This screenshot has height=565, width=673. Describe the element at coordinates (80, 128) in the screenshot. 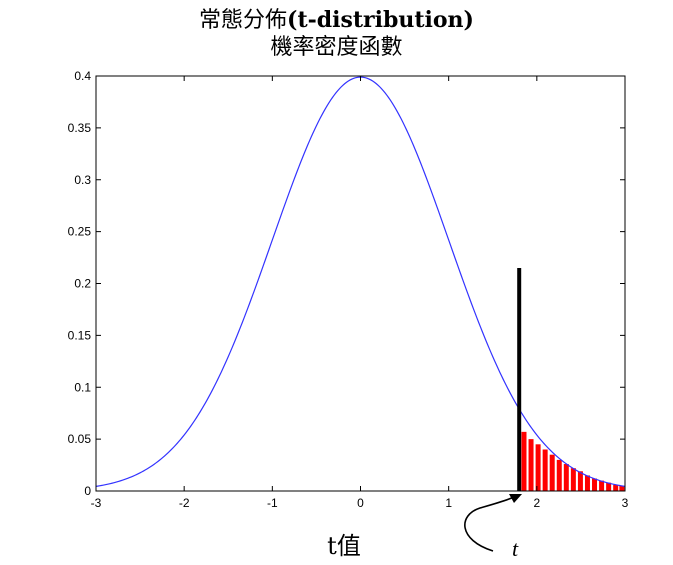

I see `y-tick-label: 0.35` at that location.